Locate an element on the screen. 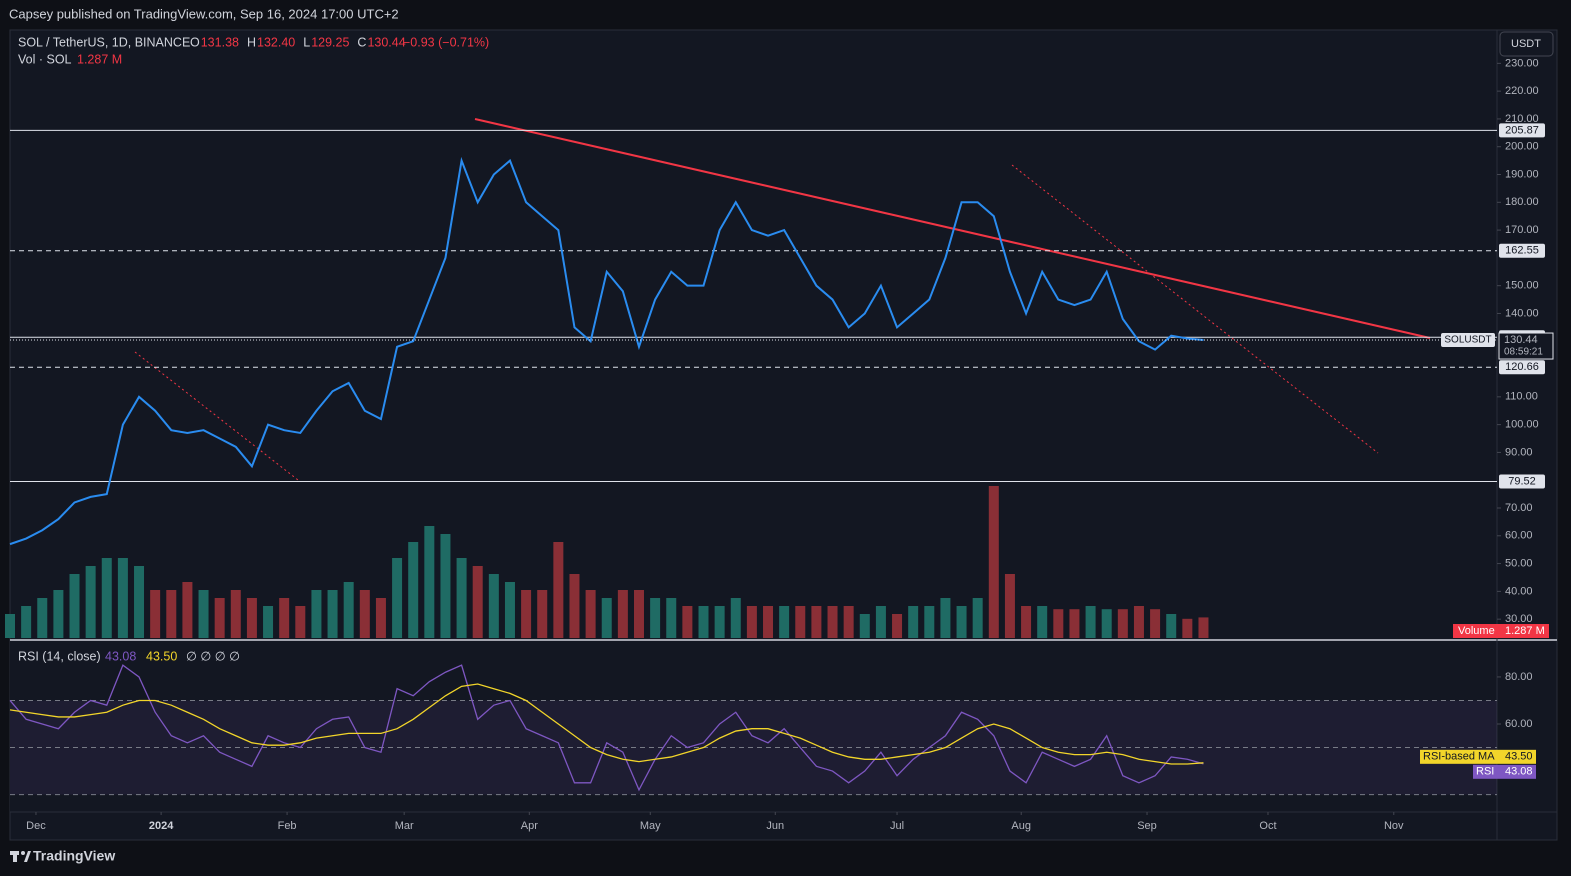  y-tick-label: 190.00 is located at coordinates (1522, 174).